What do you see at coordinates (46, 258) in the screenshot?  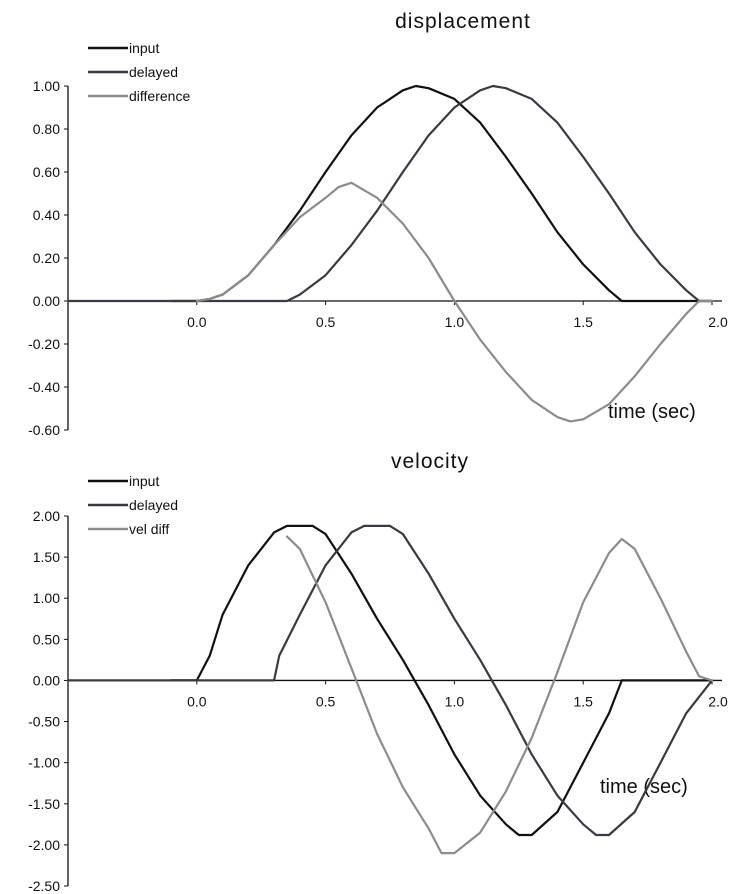 I see `y-tick-label: 0.20` at bounding box center [46, 258].